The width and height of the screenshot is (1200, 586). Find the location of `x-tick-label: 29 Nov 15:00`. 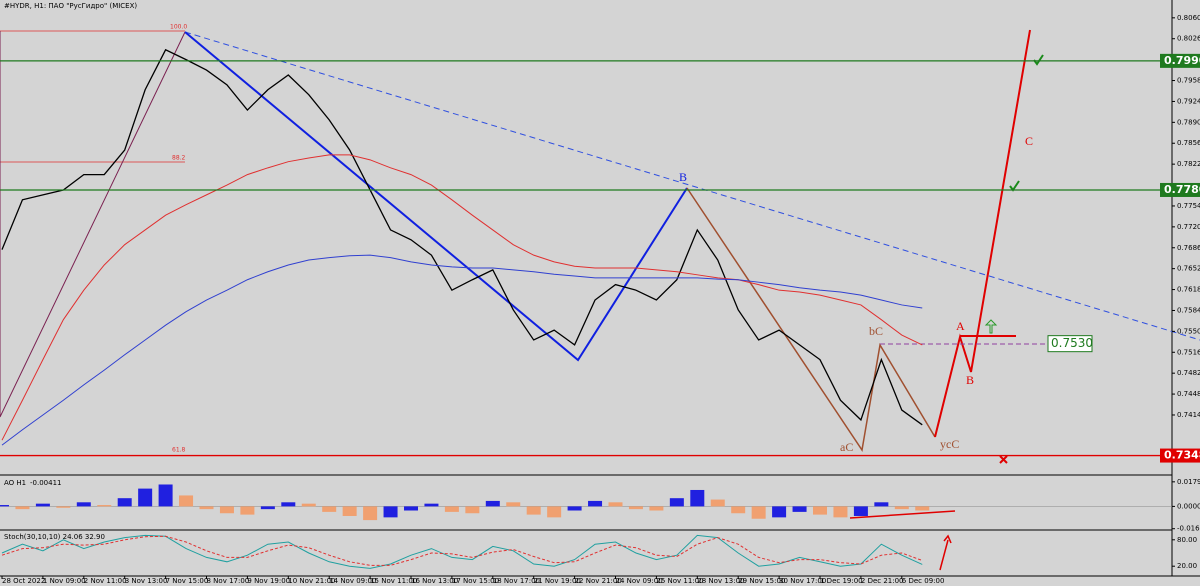

x-tick-label: 29 Nov 15:00 is located at coordinates (761, 581).